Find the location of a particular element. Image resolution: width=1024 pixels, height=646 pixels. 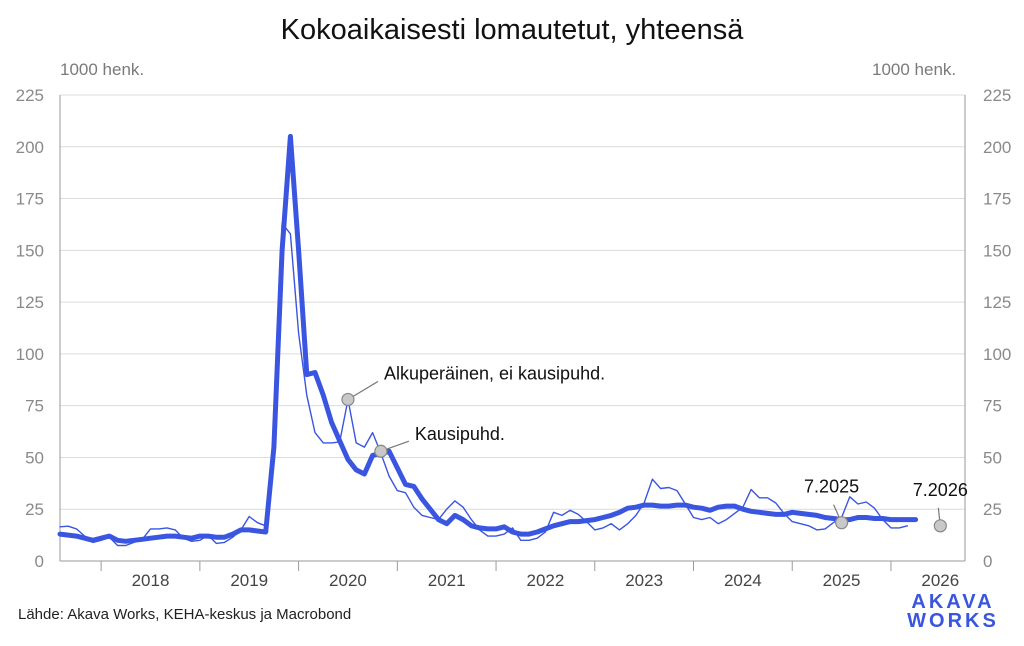

logo-line-2: WORKS is located at coordinates (953, 621).